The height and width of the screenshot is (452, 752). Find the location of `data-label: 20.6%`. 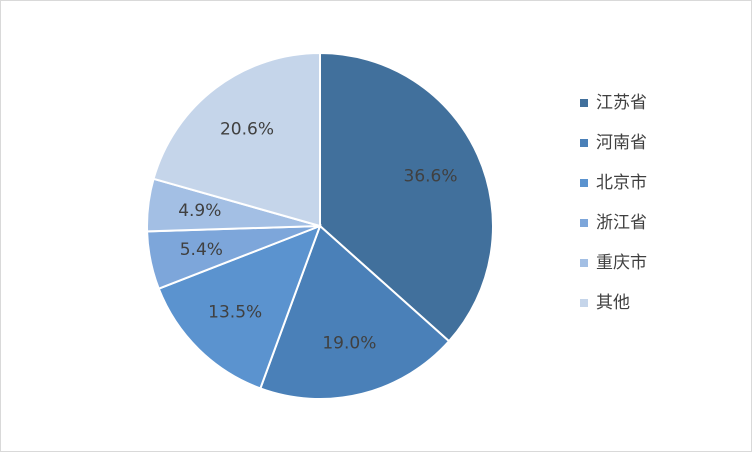

data-label: 20.6% is located at coordinates (247, 129).